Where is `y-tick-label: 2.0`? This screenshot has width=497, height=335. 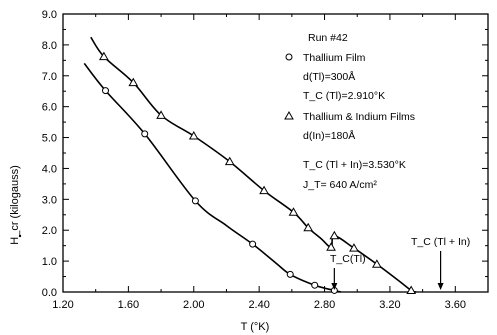 y-tick-label: 2.0 is located at coordinates (49, 231).